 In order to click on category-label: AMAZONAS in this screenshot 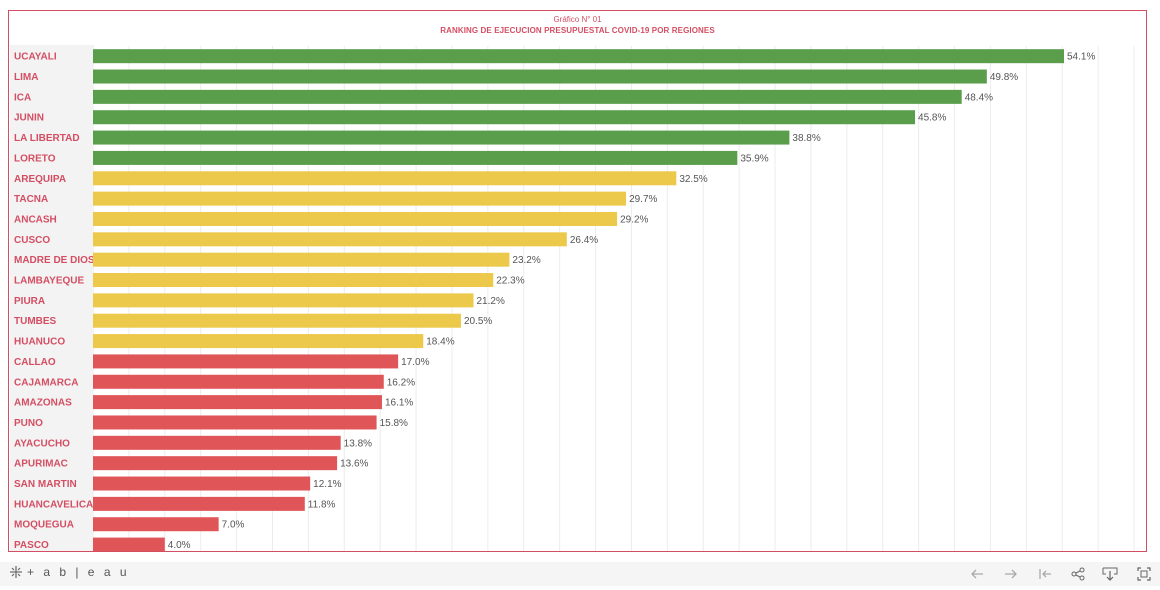, I will do `click(43, 403)`.